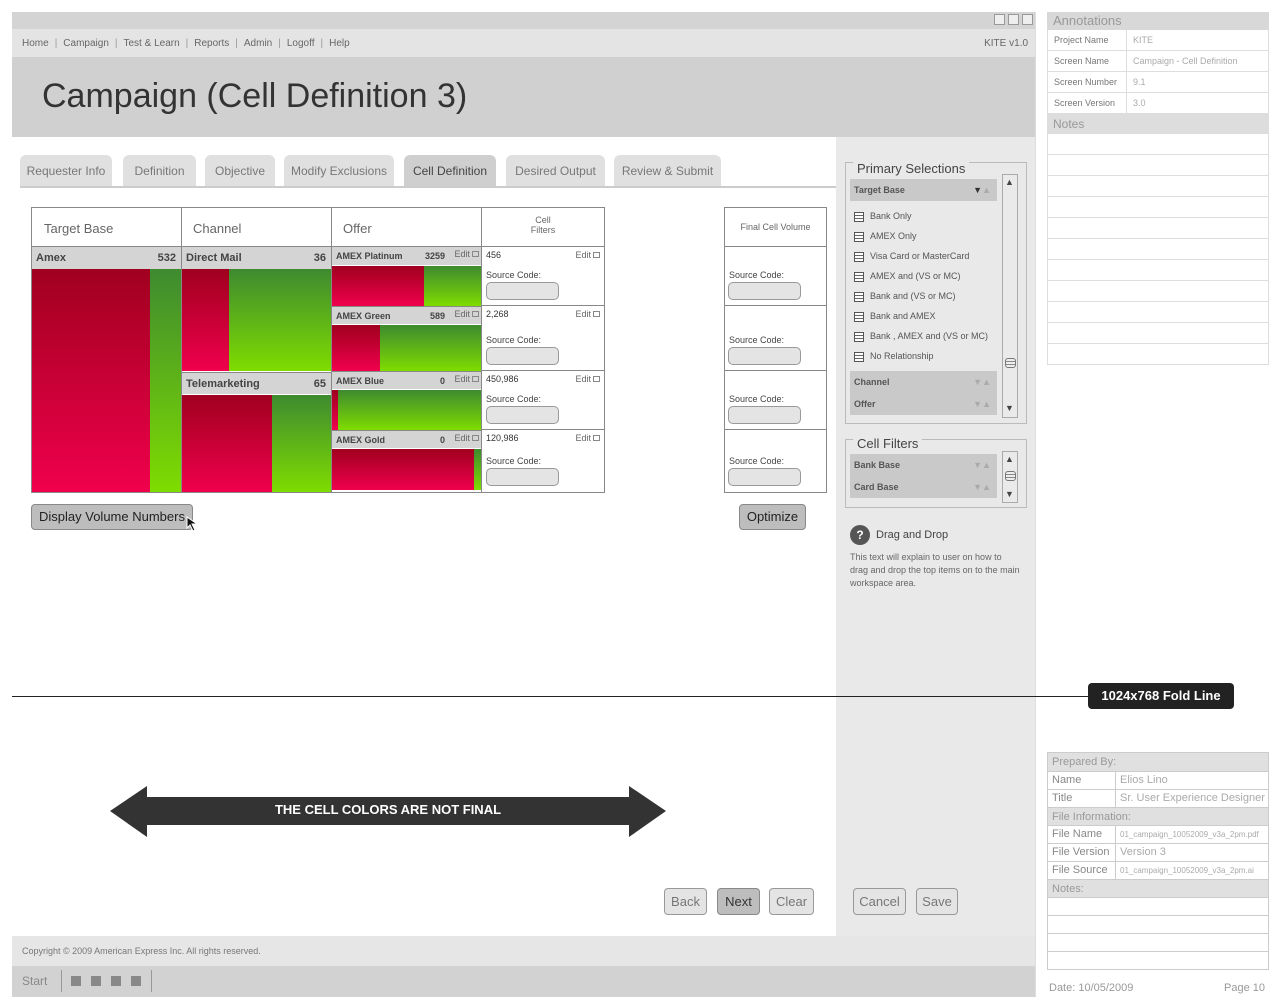 This screenshot has width=1280, height=1006. I want to click on row-value: 01_campaign_10052009_v3a_2pm.pdf, so click(1189, 834).